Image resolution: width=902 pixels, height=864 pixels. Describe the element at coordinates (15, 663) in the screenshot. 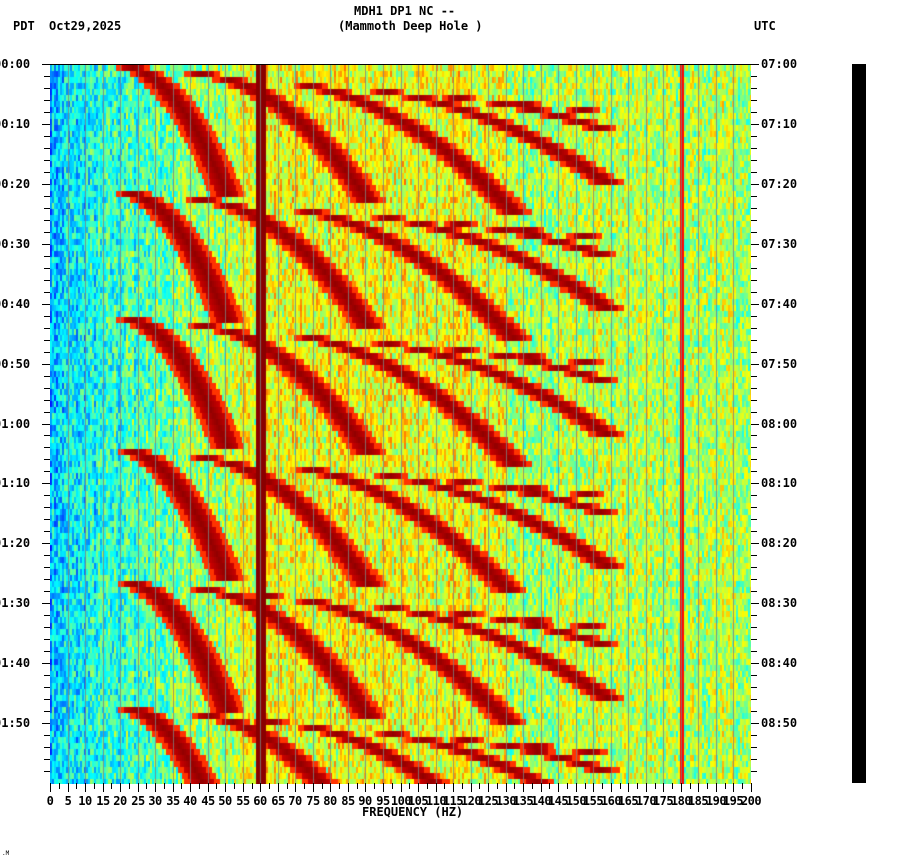

I see `y-label-left: 01:40` at that location.